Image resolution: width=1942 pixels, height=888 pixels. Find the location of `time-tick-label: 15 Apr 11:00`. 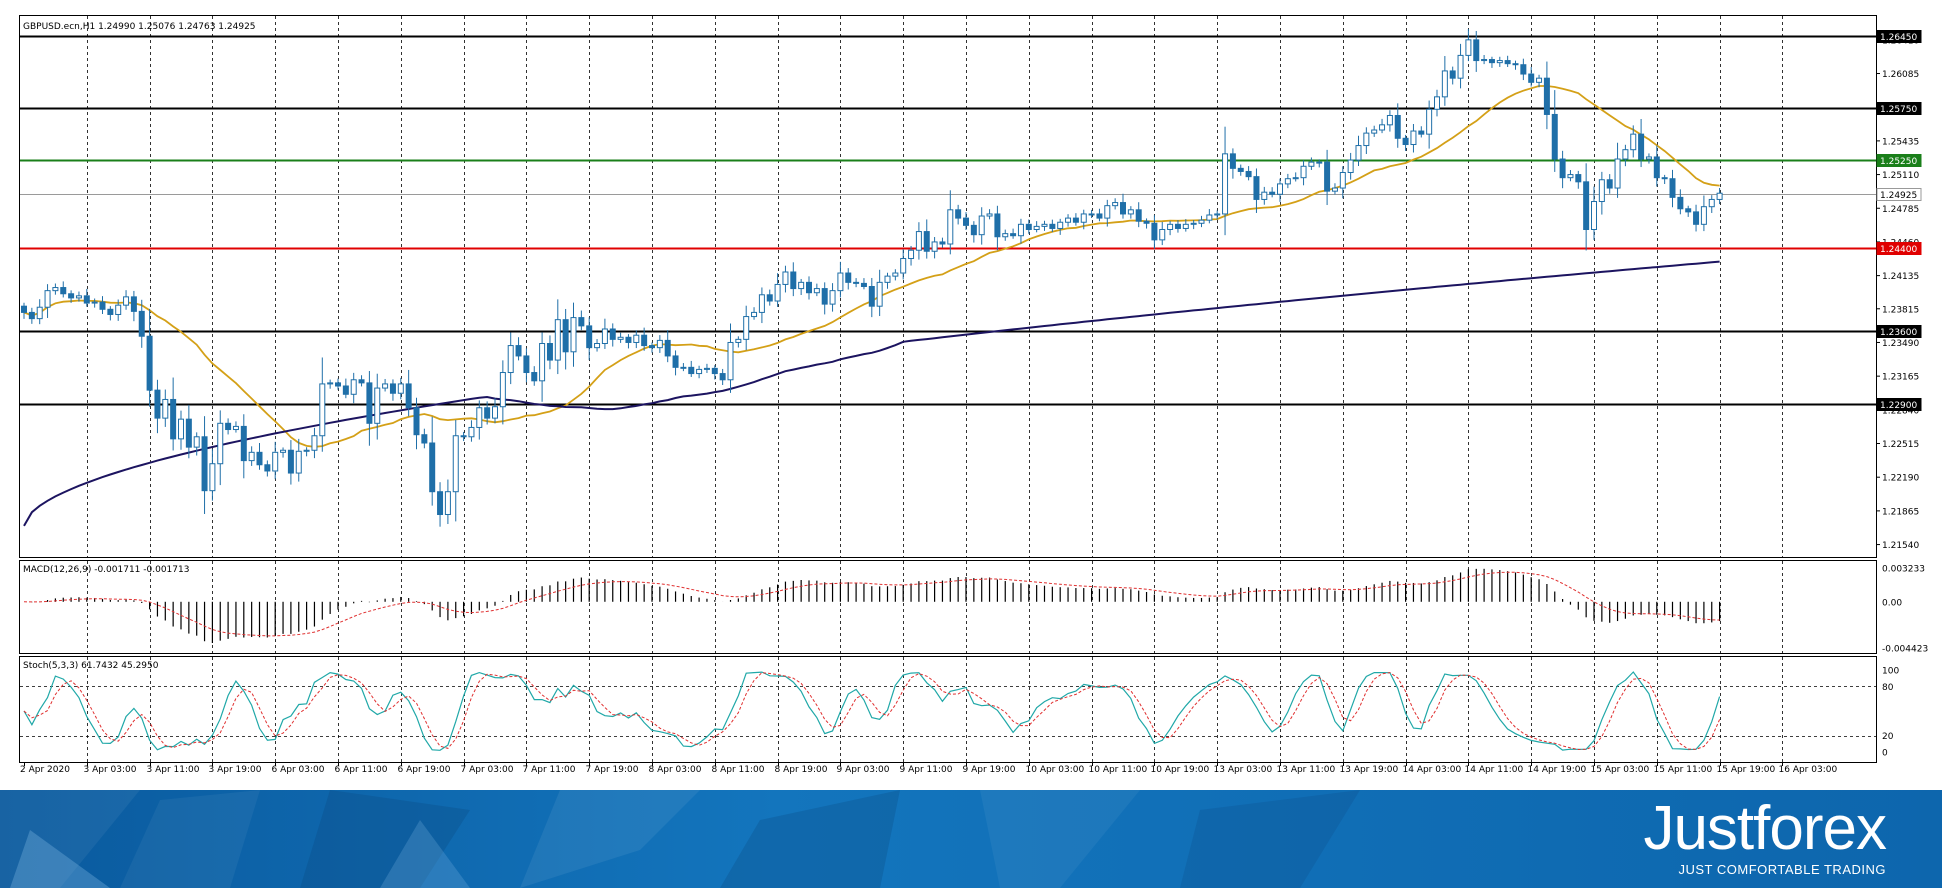

time-tick-label: 15 Apr 11:00 is located at coordinates (1683, 770).